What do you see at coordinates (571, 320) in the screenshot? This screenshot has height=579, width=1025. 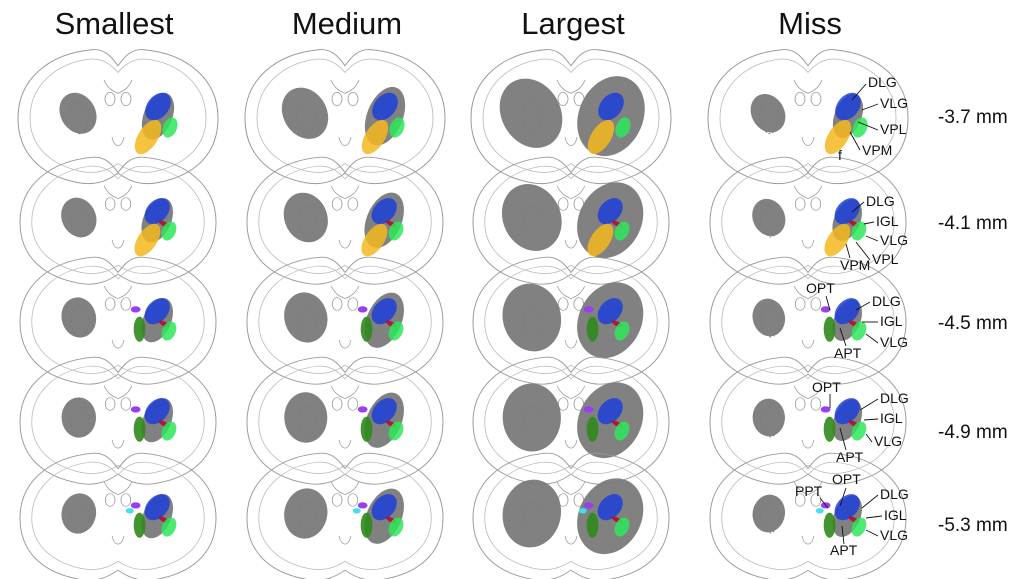 I see `section-largest-row3` at bounding box center [571, 320].